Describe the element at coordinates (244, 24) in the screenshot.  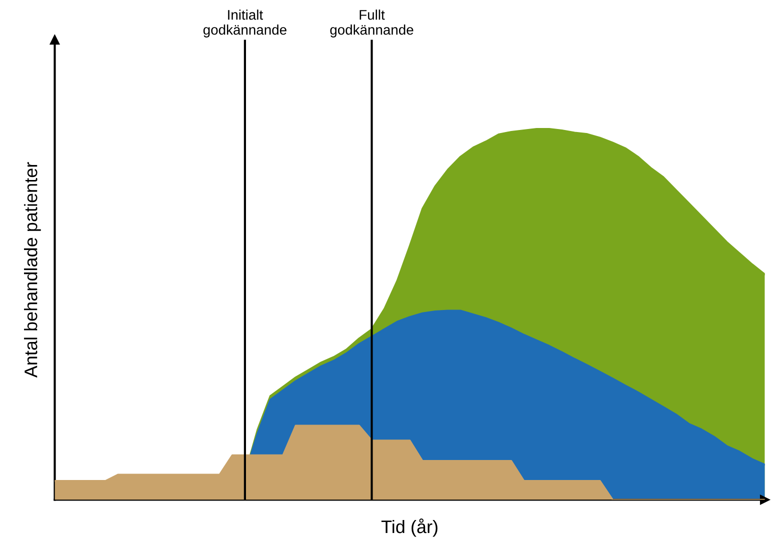
I see `text: Initialt godkännande` at that location.